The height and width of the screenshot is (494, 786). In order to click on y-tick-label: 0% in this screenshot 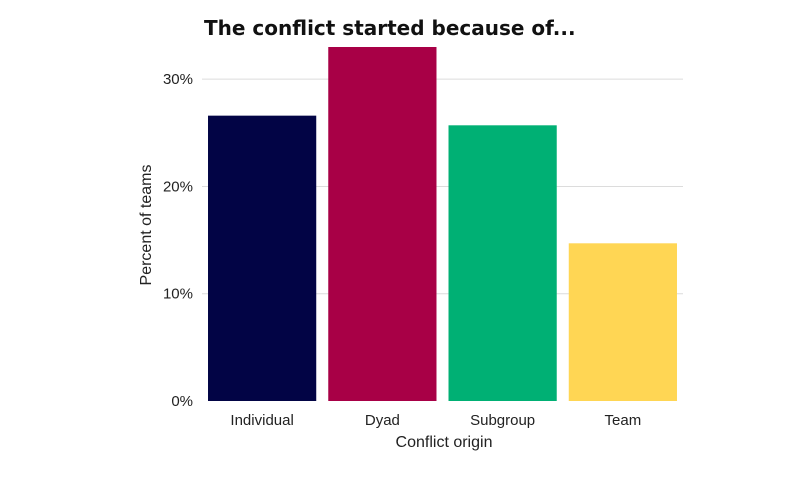, I will do `click(182, 401)`.